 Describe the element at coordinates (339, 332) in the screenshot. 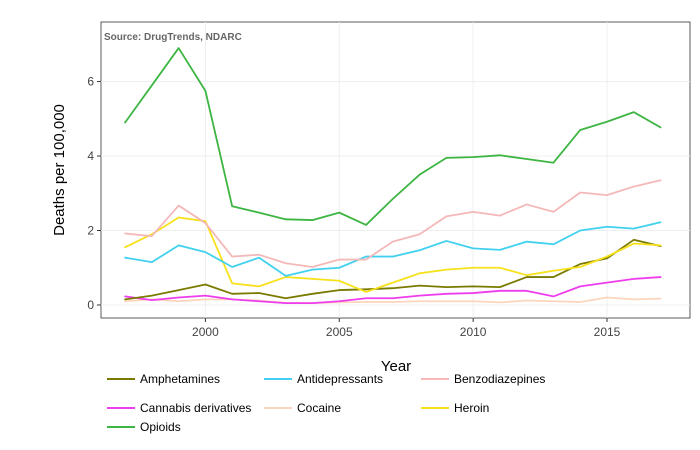

I see `x-tick-label: 2005` at that location.